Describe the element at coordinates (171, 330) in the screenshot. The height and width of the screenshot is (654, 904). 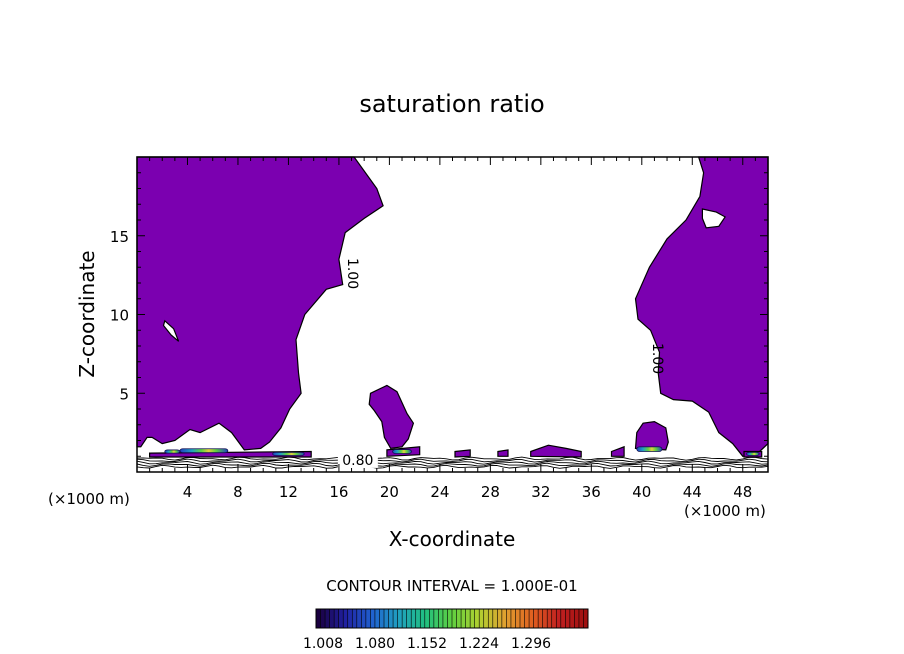
I see `subsaturated-hole-left` at that location.